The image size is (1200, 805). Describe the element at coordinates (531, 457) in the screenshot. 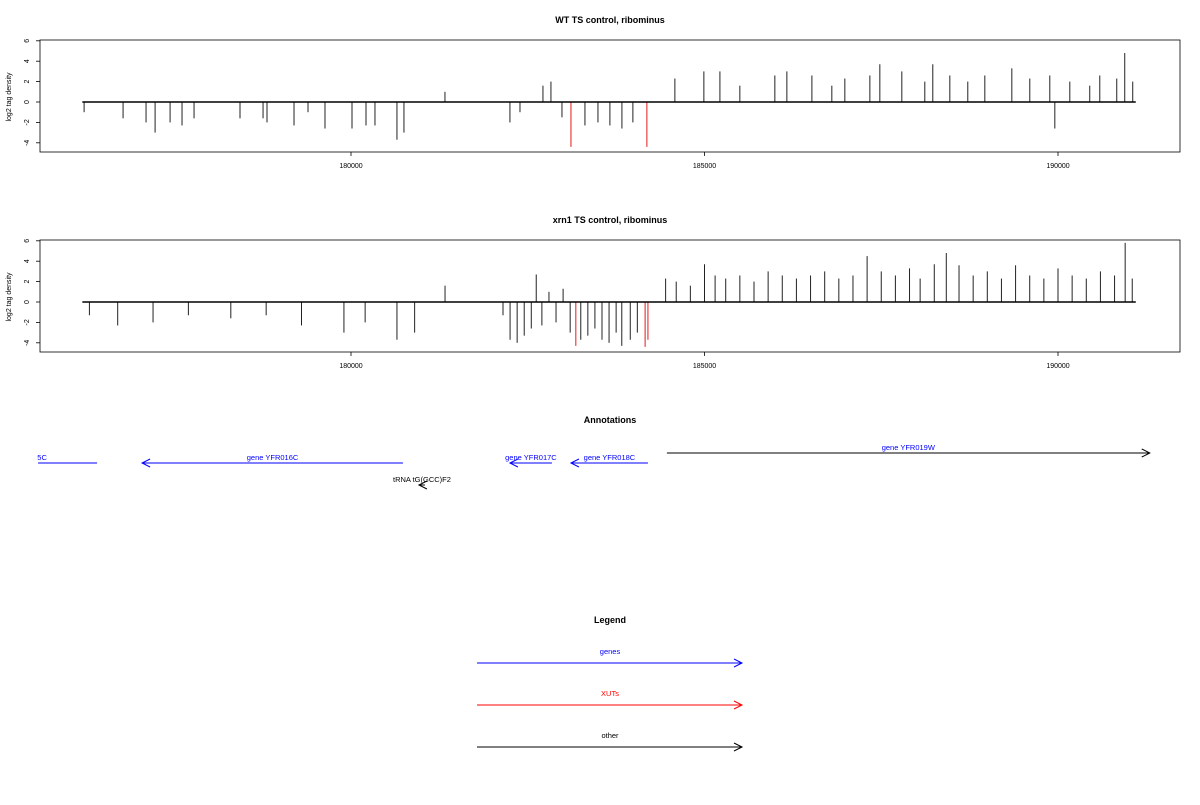

I see `feature-label: gene YFR017C` at that location.